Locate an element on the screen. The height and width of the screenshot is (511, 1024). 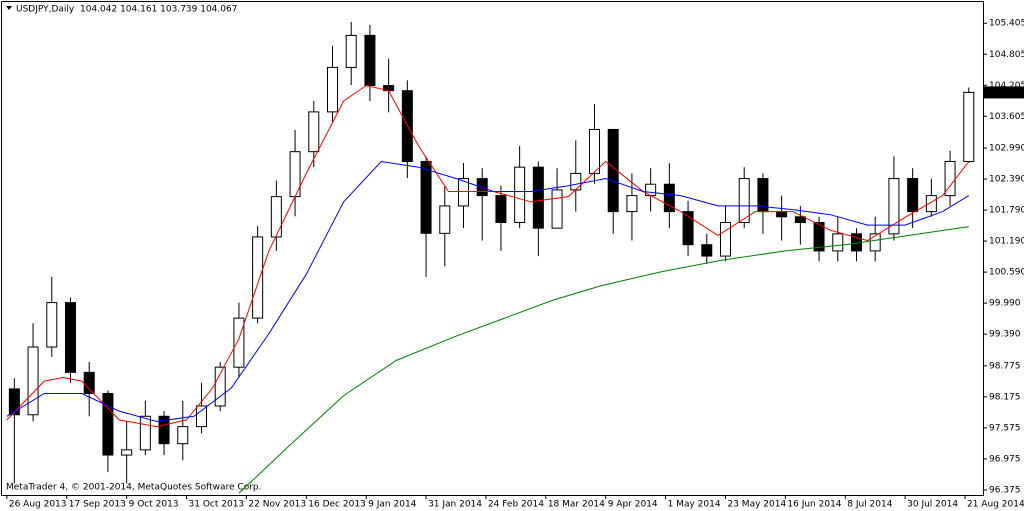
x-tick-label: 9 Jan 2014 is located at coordinates (392, 505).